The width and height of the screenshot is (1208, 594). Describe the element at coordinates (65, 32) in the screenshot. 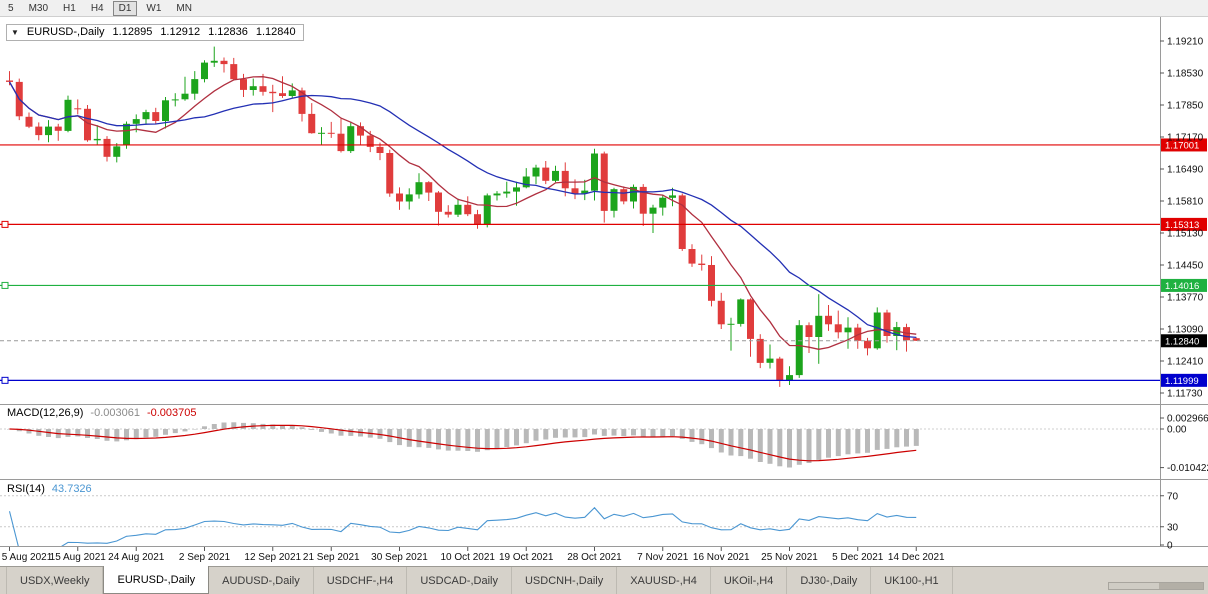

I see `chart-symbol-label: EURUSD-,Daily` at that location.